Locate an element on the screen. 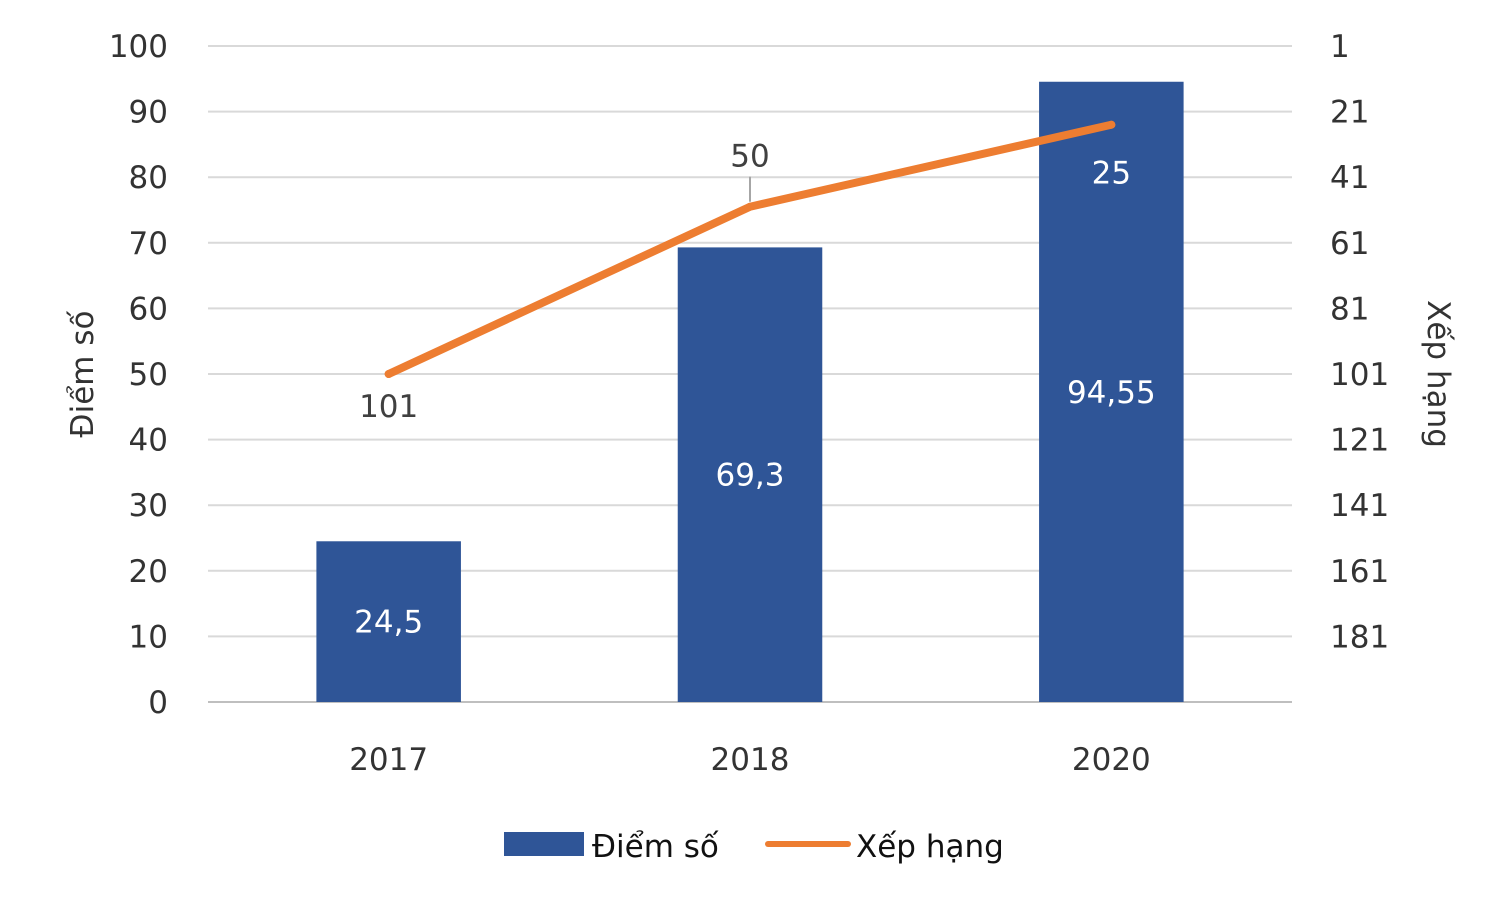  left-tick-label: 60 is located at coordinates (148, 309).